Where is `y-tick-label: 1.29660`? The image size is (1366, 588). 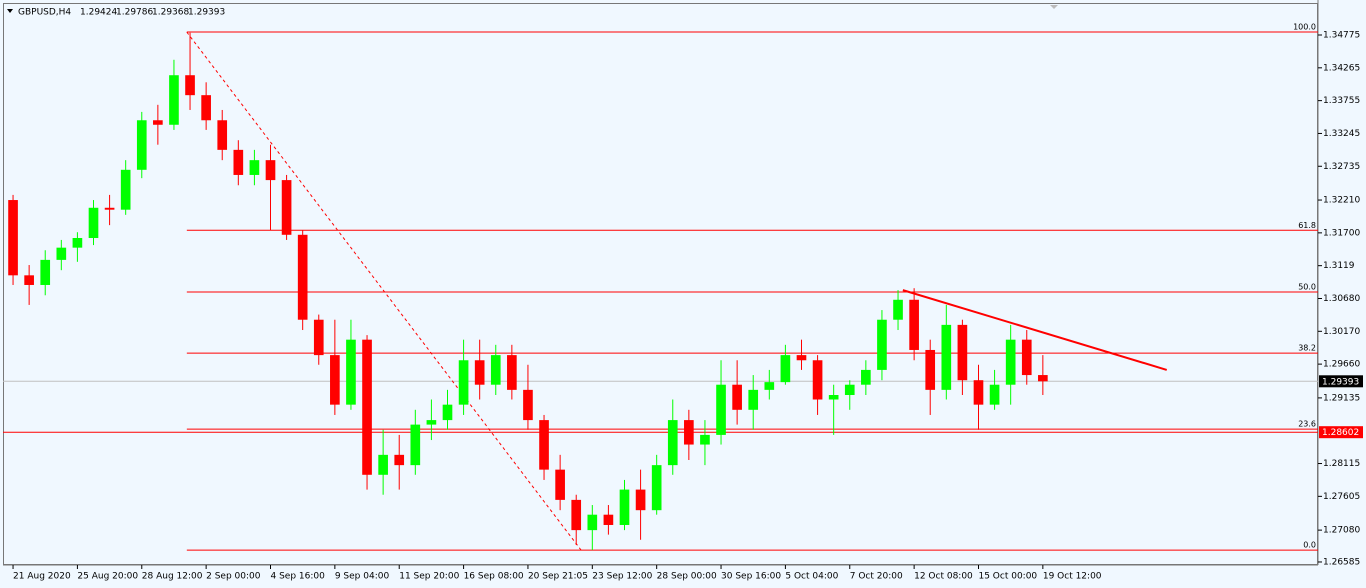 y-tick-label: 1.29660 is located at coordinates (1341, 365).